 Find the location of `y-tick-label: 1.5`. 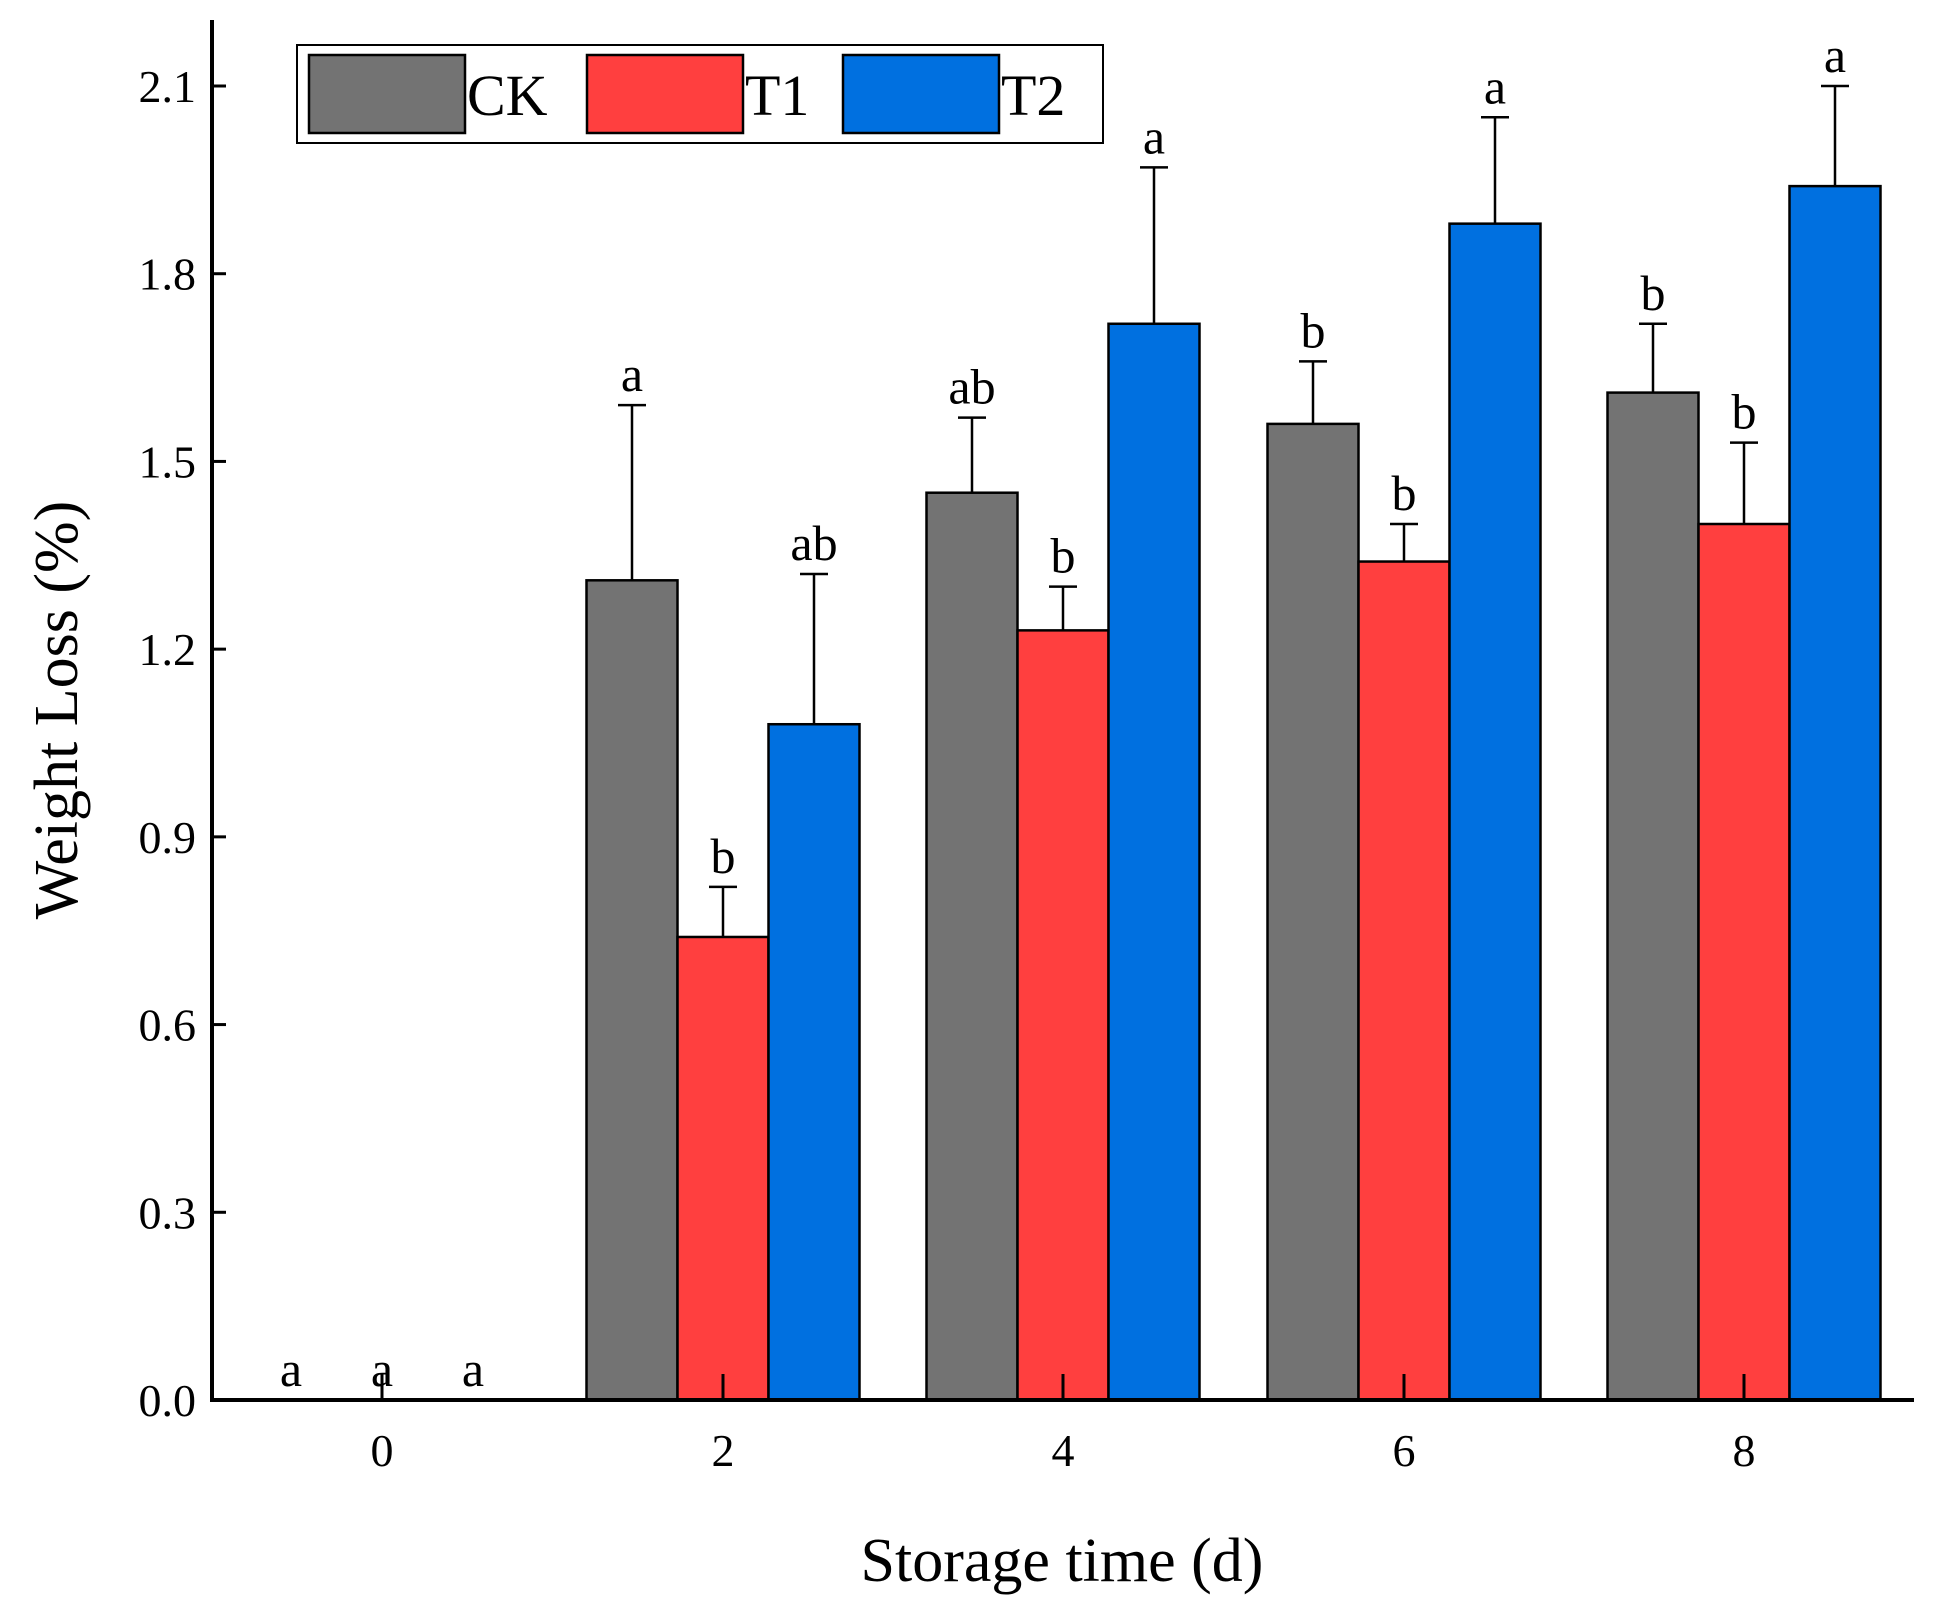

y-tick-label: 1.5 is located at coordinates (168, 461).